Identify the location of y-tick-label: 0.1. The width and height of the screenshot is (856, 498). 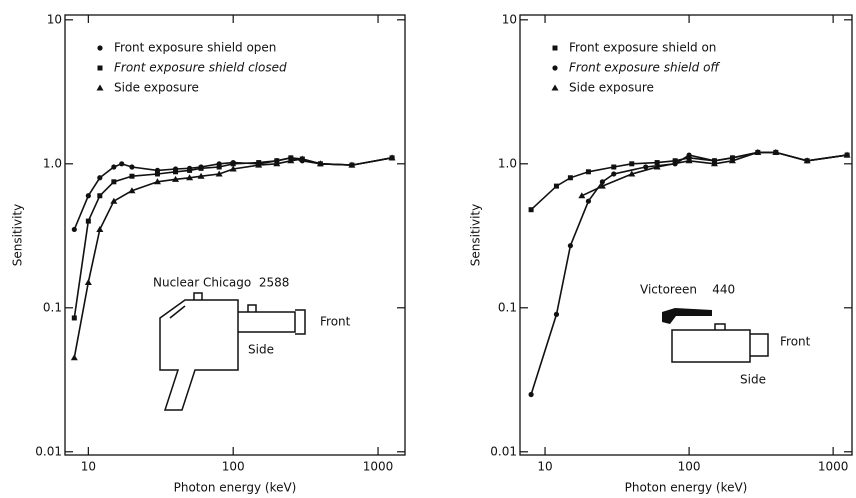
(507, 307).